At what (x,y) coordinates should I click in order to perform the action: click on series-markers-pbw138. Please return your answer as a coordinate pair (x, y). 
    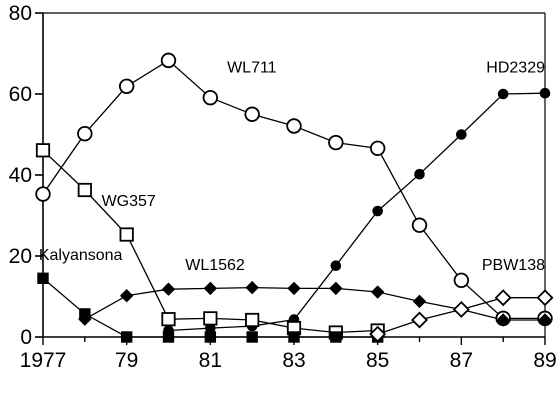
    Looking at the image, I should click on (461, 316).